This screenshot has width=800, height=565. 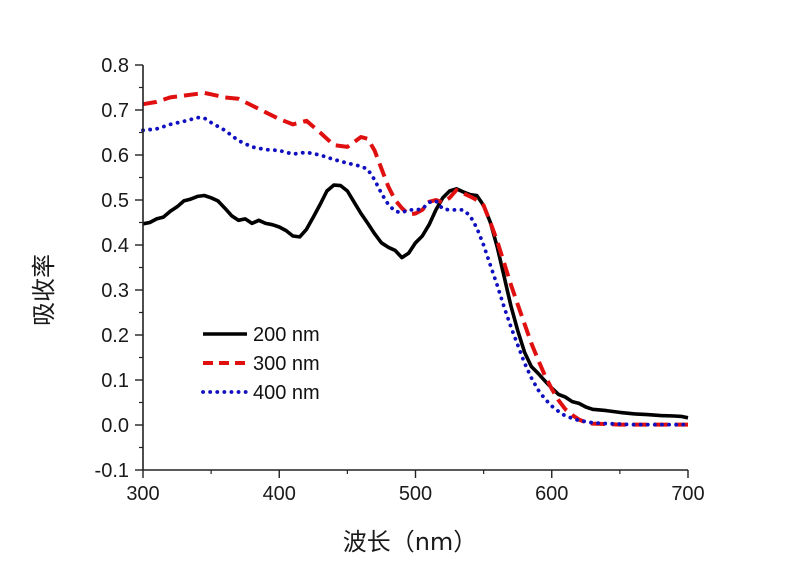 What do you see at coordinates (115, 381) in the screenshot?
I see `y-tick-label: 0.1` at bounding box center [115, 381].